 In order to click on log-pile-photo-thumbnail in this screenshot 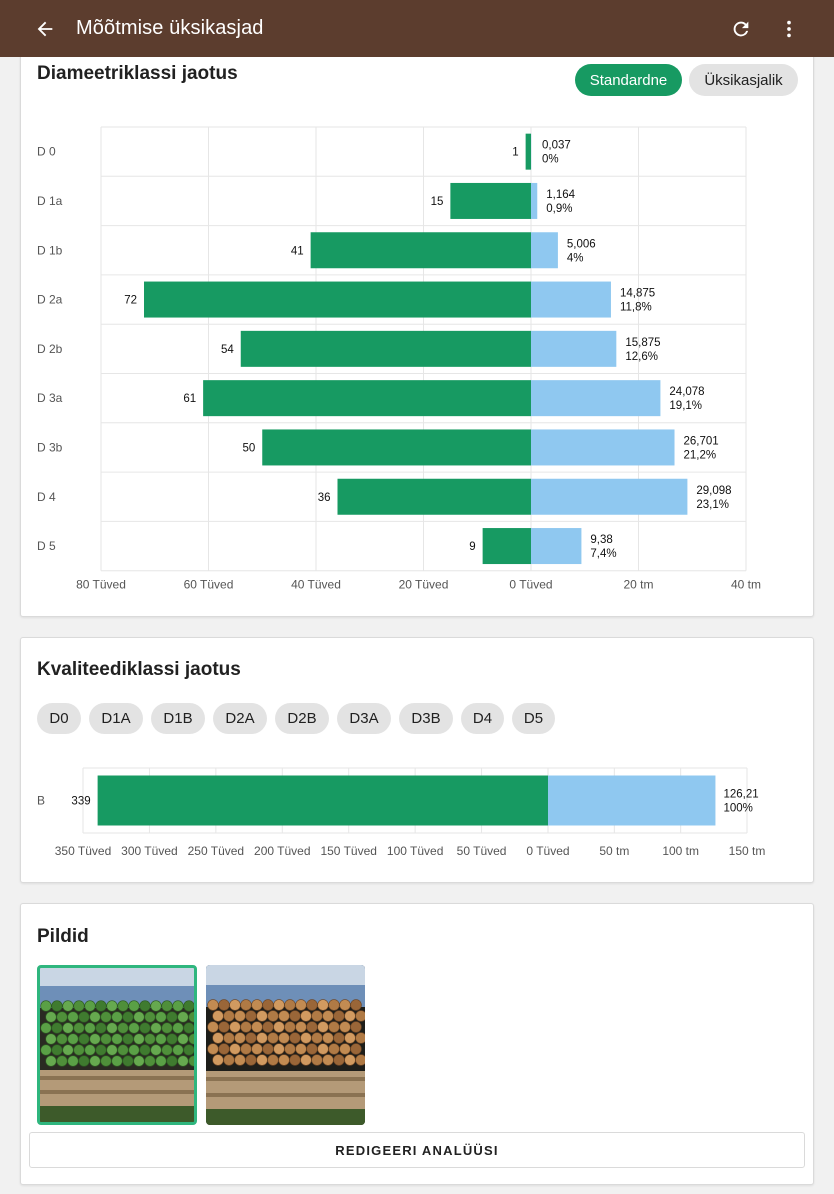, I will do `click(285, 1045)`.